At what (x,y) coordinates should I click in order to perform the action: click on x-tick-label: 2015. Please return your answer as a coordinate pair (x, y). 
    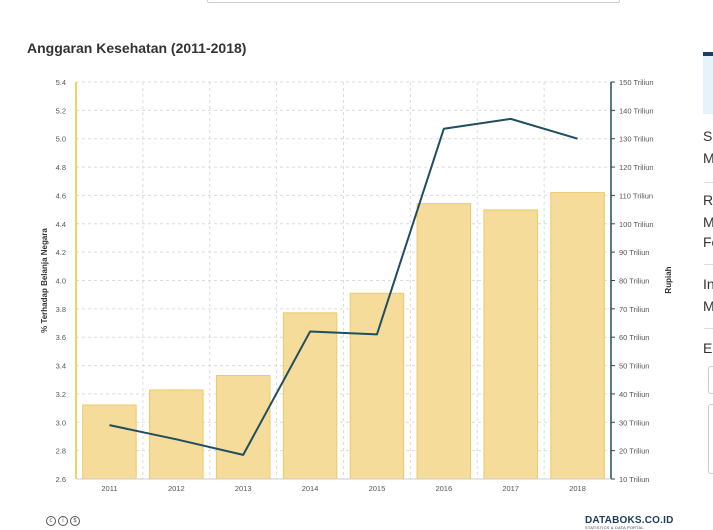
    Looking at the image, I should click on (377, 488).